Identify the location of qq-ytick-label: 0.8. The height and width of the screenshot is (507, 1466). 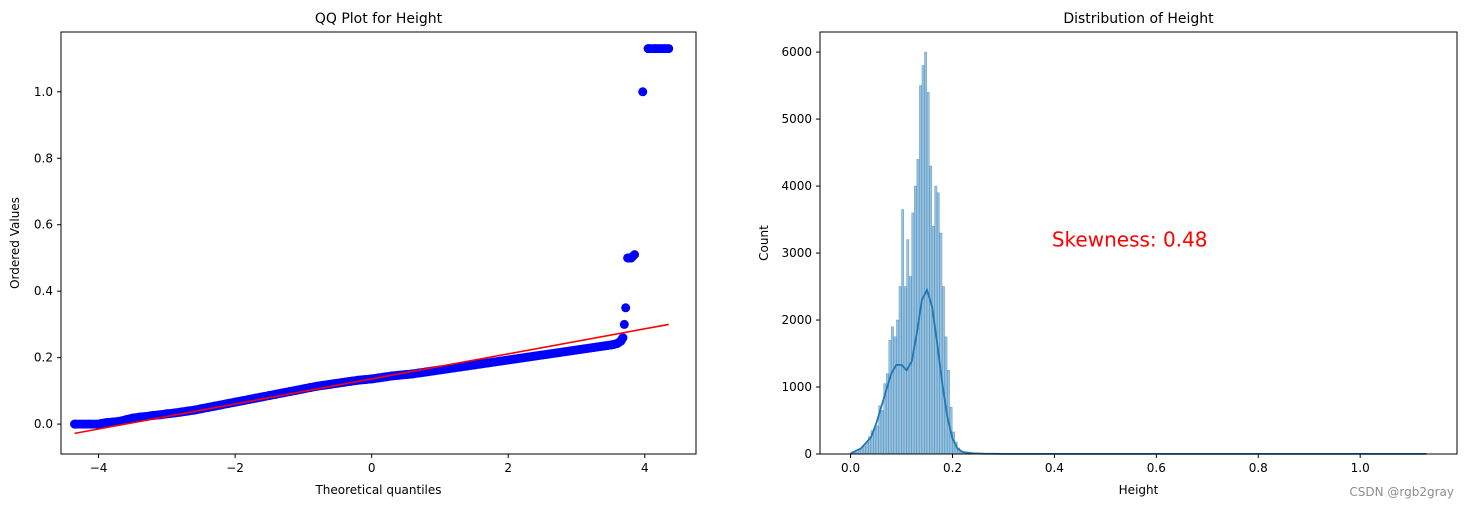
(43, 158).